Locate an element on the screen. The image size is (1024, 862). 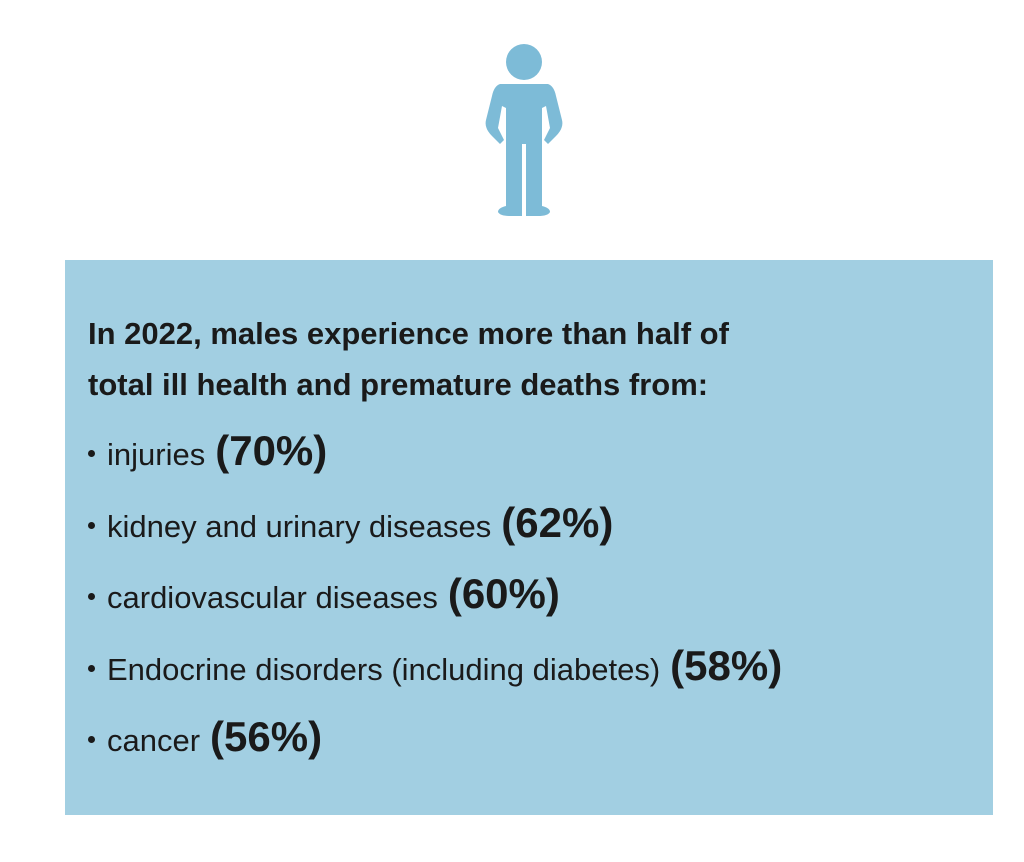
item-label: injuries is located at coordinates (156, 454).